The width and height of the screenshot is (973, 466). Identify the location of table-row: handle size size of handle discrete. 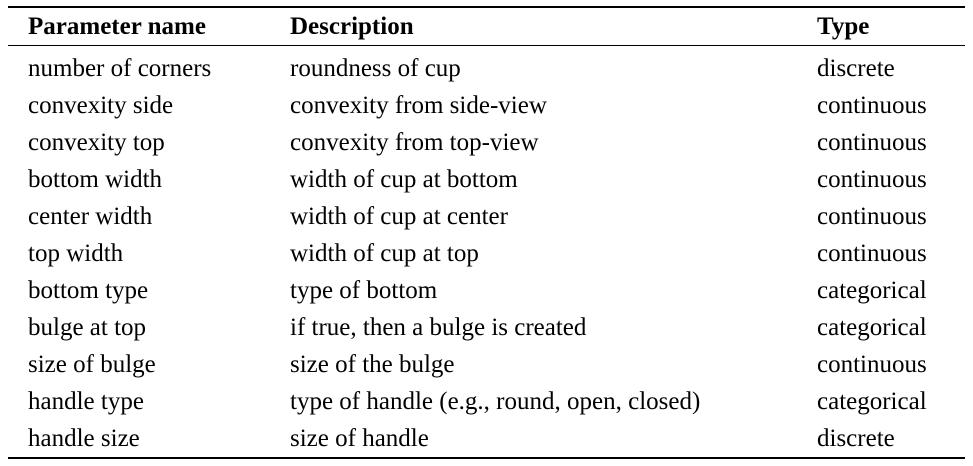
(486, 439).